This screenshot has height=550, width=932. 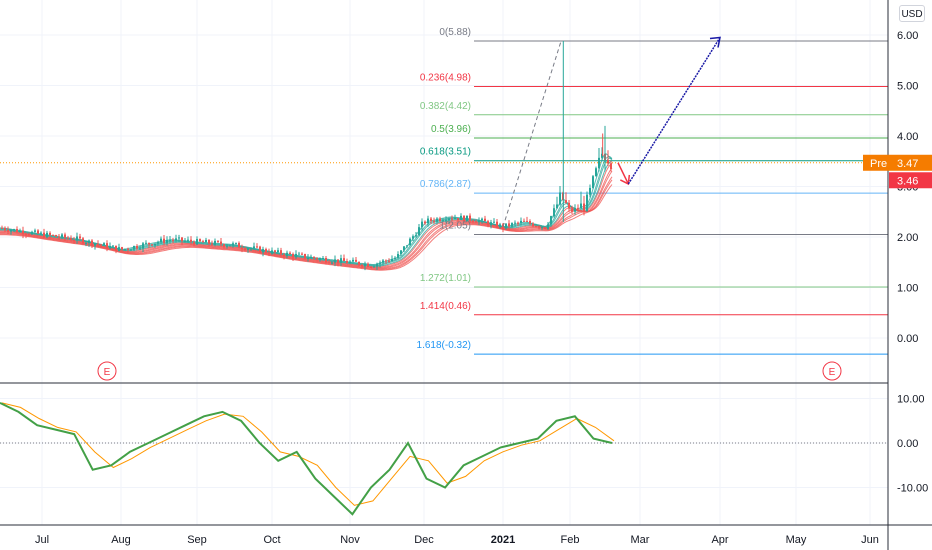 I want to click on fib-level-label: 0.5(3.96), so click(x=451, y=129).